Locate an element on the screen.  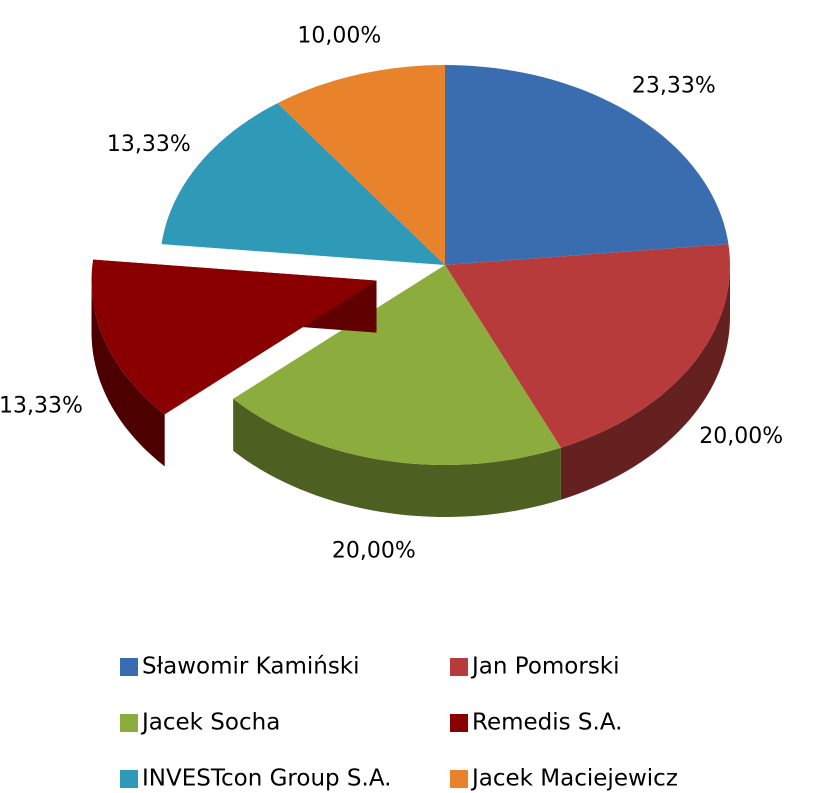
legend-label: Jan Pomorski is located at coordinates (545, 667).